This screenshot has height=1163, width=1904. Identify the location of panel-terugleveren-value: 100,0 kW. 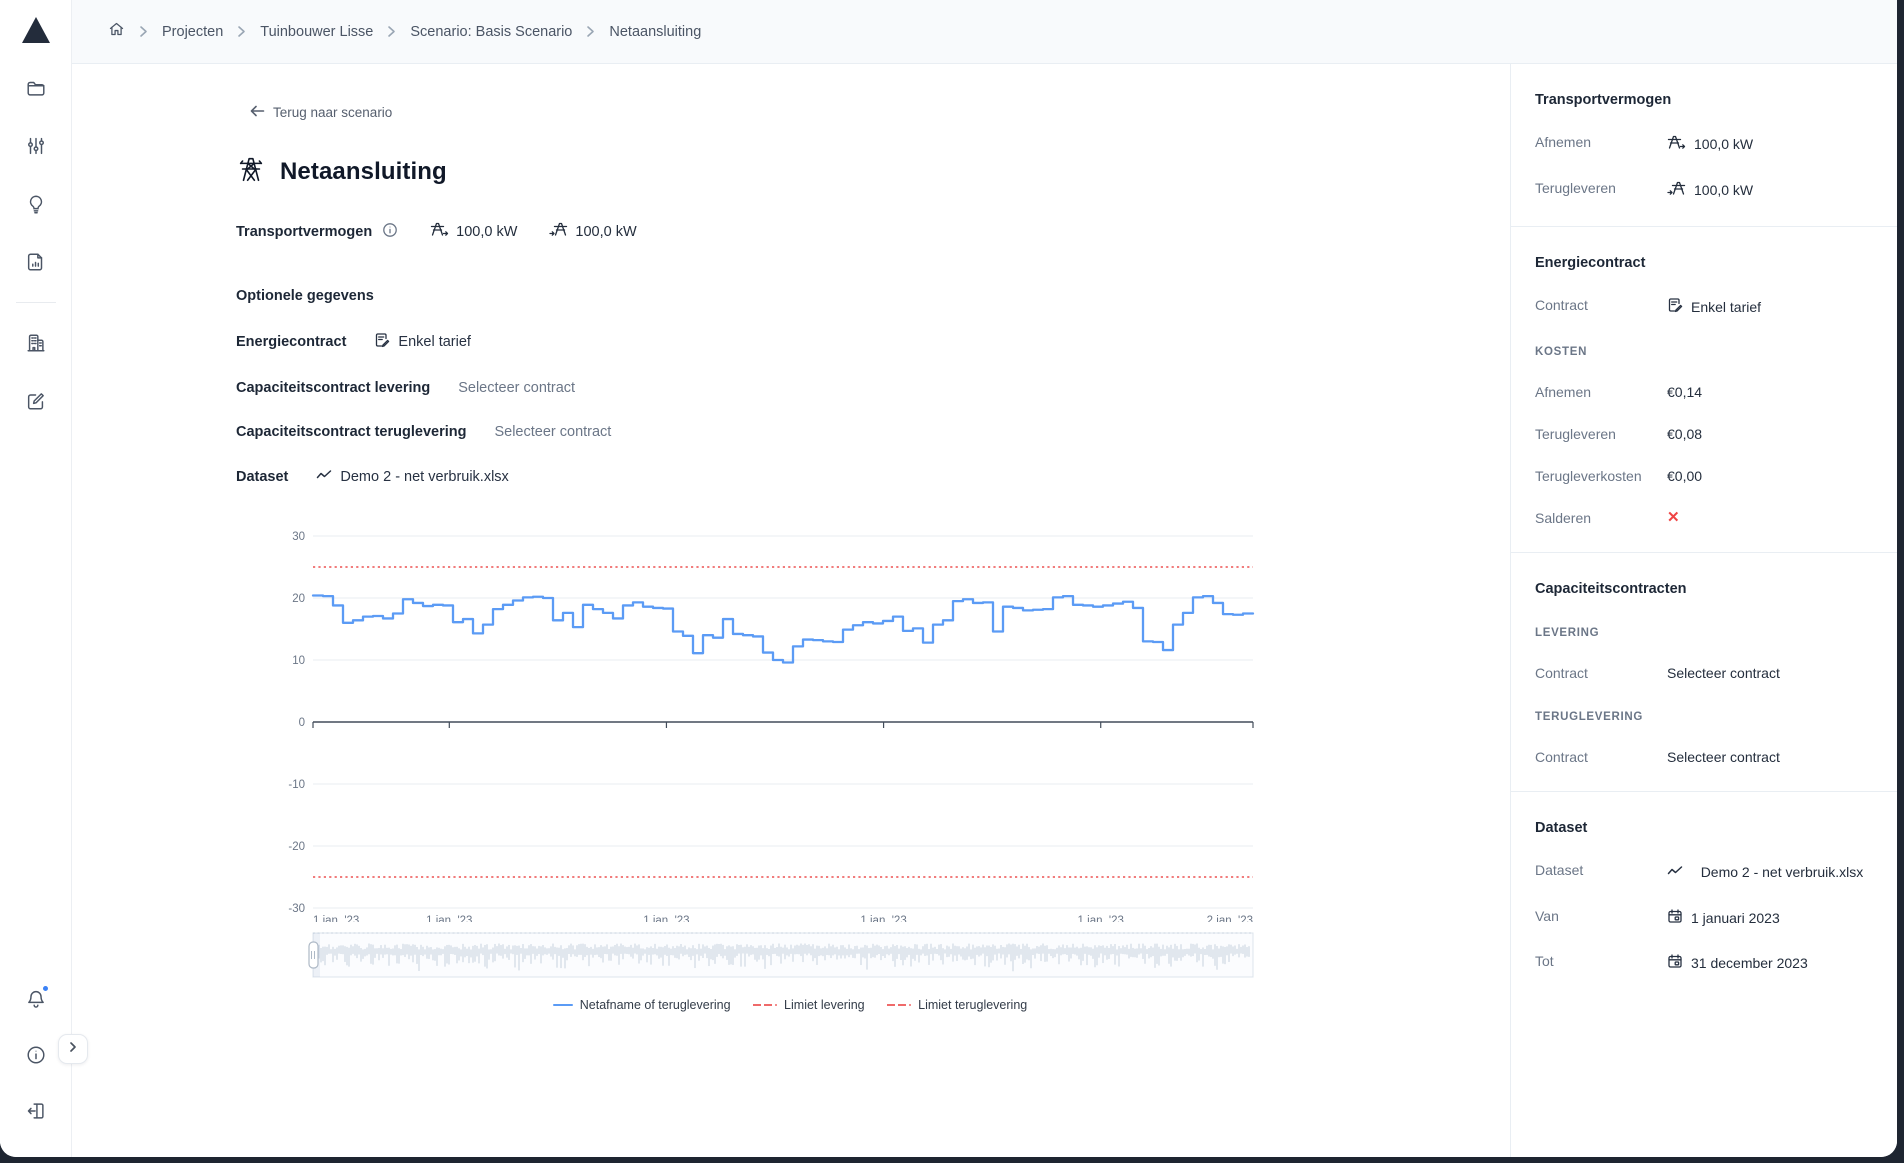
(1770, 190).